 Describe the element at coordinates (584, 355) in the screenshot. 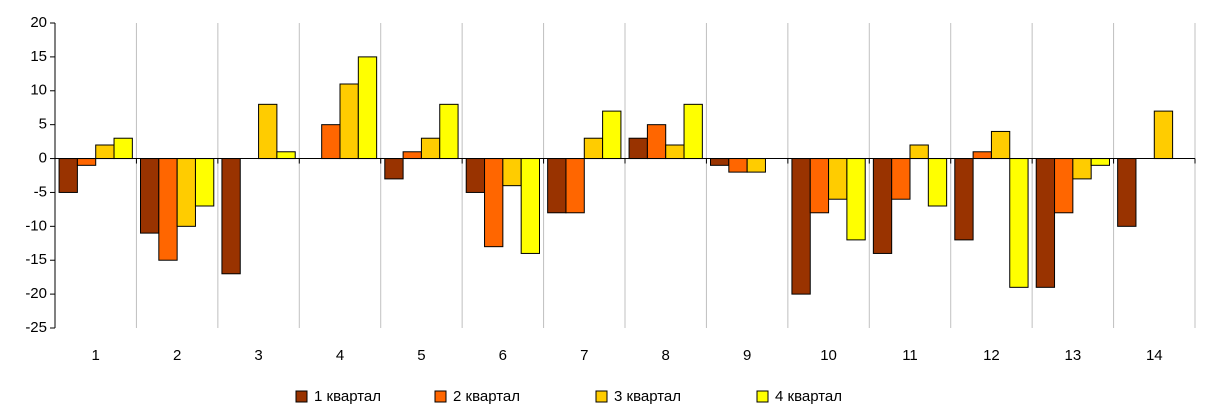

I see `x-tick-label: 7` at that location.